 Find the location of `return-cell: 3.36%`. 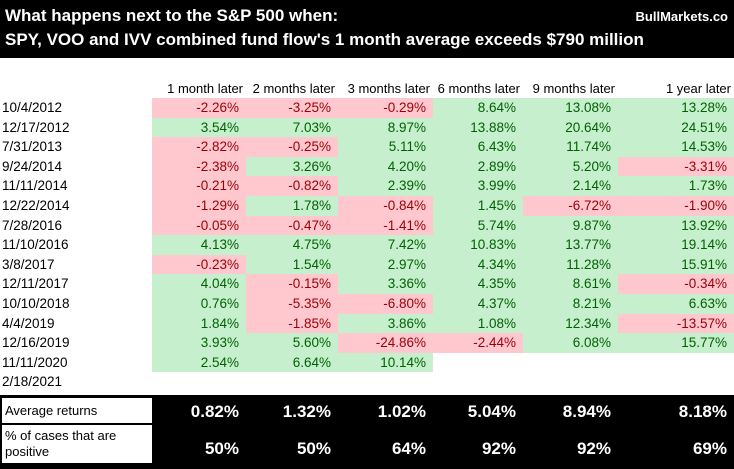

return-cell: 3.36% is located at coordinates (385, 284).